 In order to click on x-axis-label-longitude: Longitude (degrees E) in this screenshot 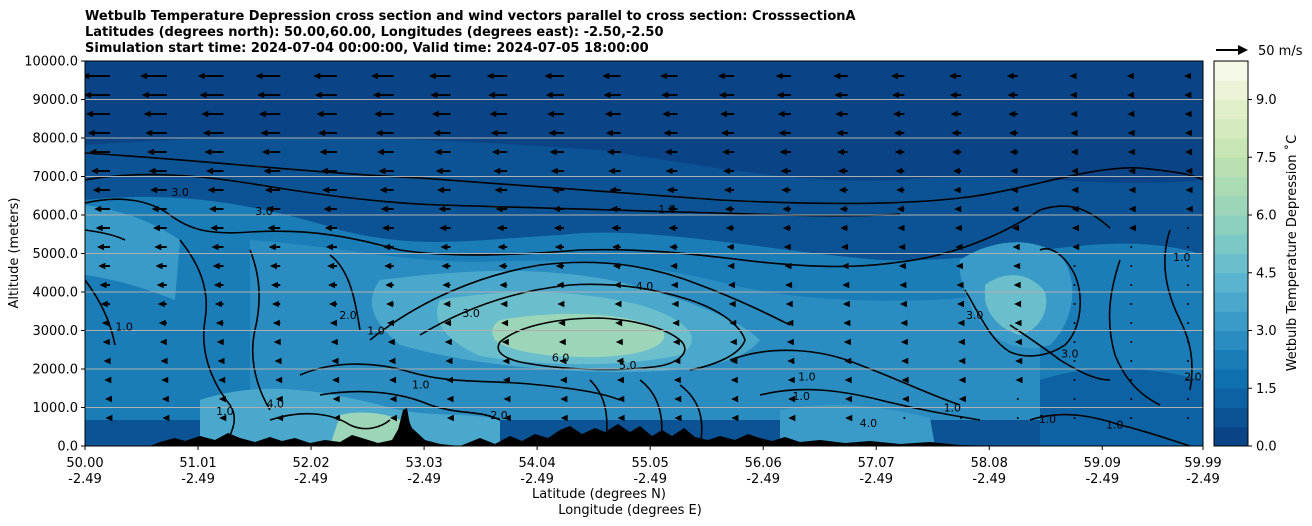, I will do `click(630, 510)`.